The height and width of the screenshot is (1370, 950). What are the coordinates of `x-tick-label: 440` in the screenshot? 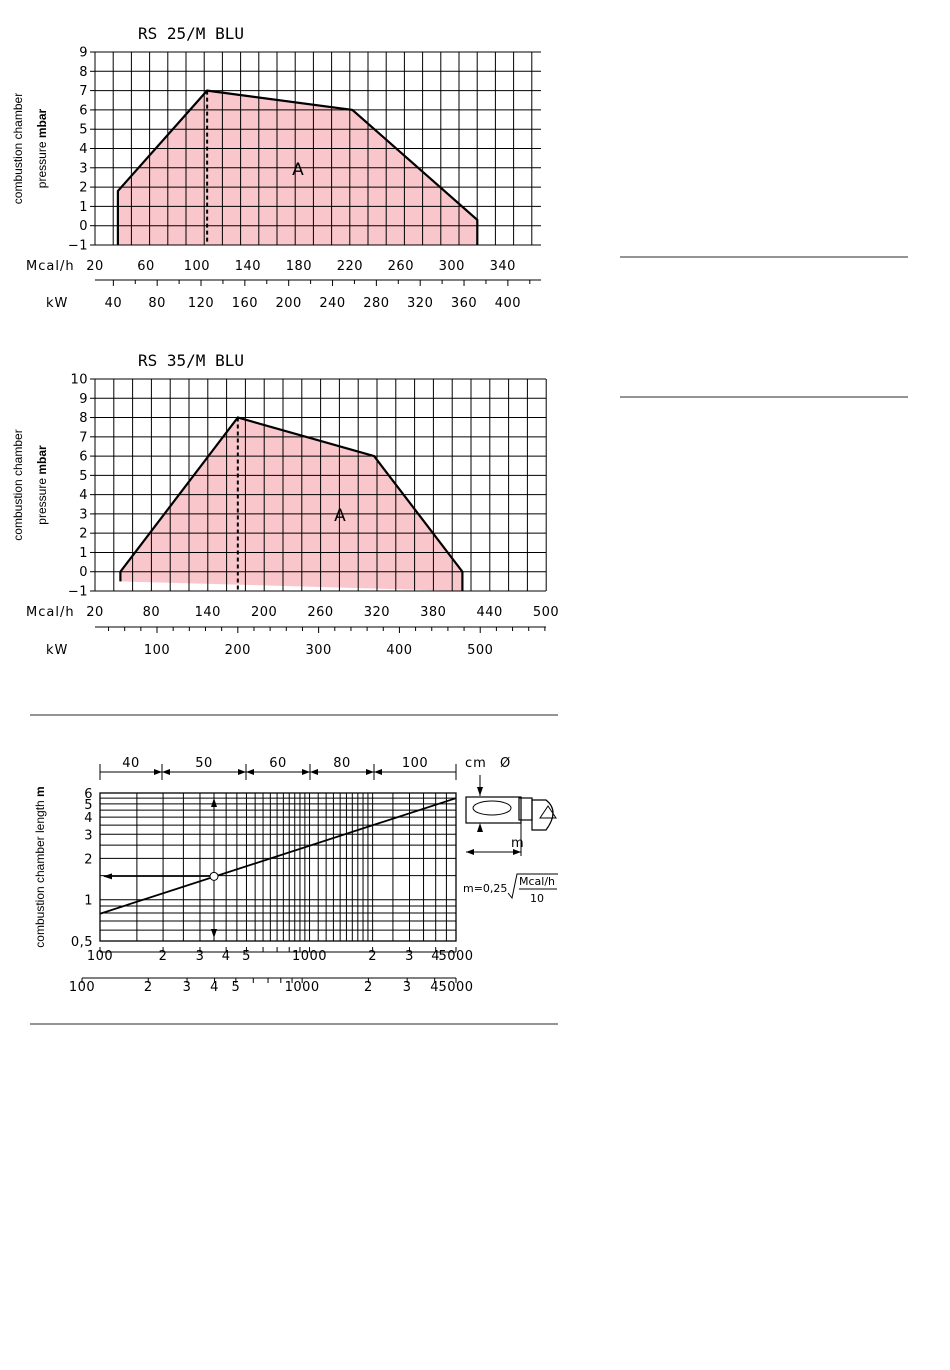 It's located at (489, 612).